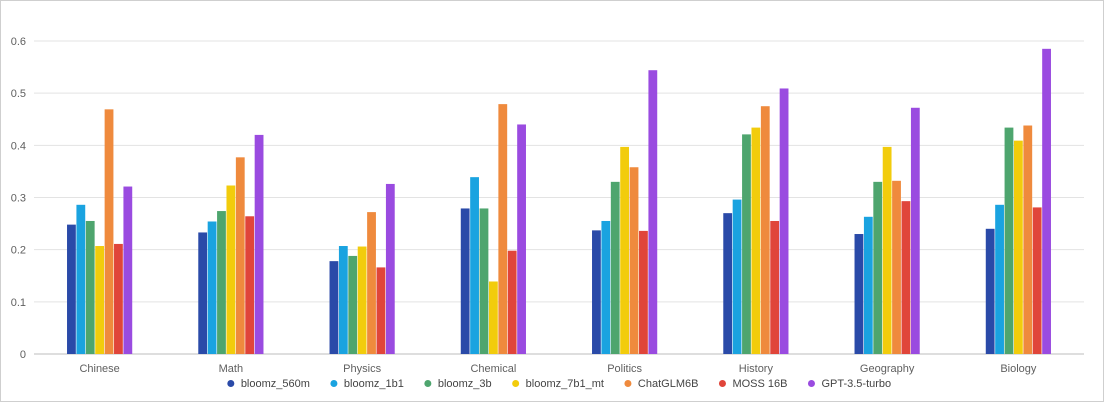 Image resolution: width=1104 pixels, height=402 pixels. I want to click on bar-bloomz-1b1-history, so click(737, 276).